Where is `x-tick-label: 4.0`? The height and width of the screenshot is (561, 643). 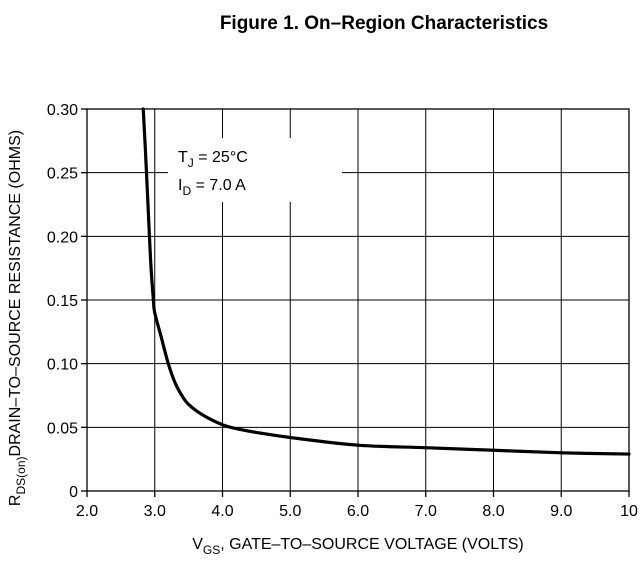
x-tick-label: 4.0 is located at coordinates (222, 511).